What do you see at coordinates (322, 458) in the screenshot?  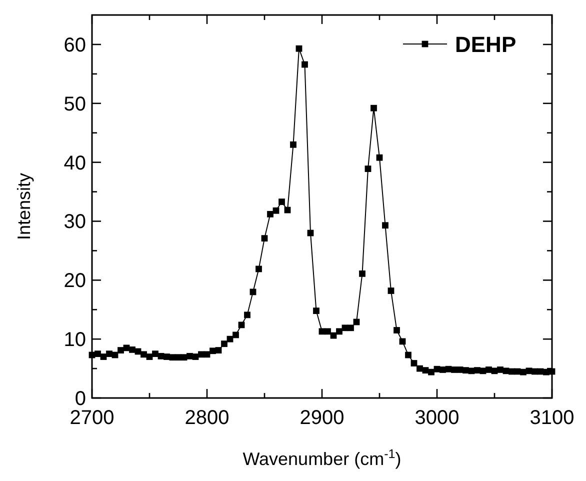 I see `x-axis-title: Wavenumber (cm$^{-1}$)` at bounding box center [322, 458].